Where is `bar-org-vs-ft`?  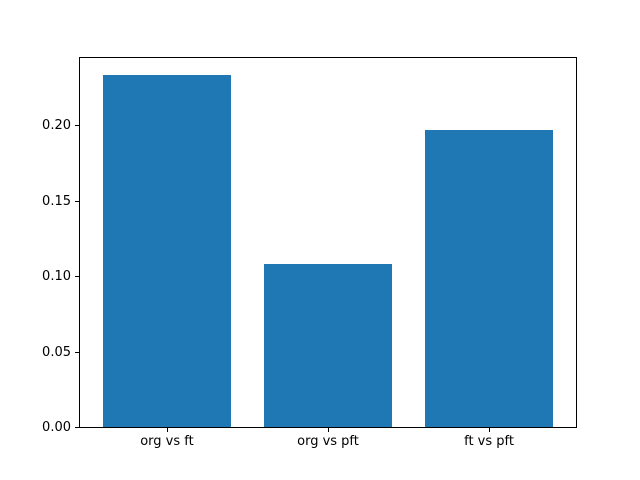 bar-org-vs-ft is located at coordinates (167, 251).